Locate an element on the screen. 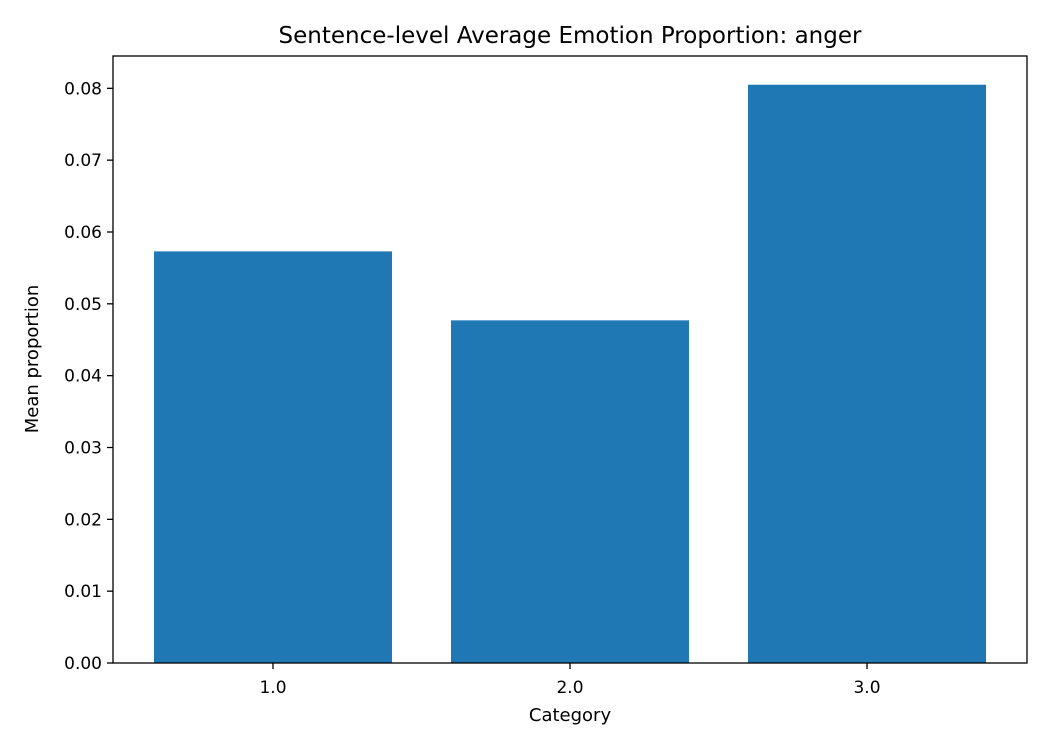 Image resolution: width=1050 pixels, height=750 pixels. y-tick-label: 0.07 is located at coordinates (83, 161).